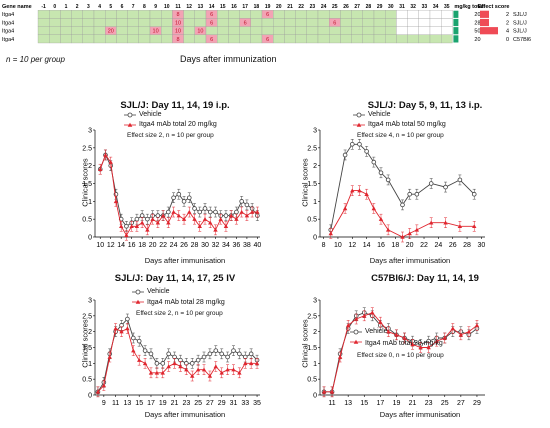 Image resolution: width=550 pixels, height=428 pixels. I want to click on day-header: 0, so click(54, 7).